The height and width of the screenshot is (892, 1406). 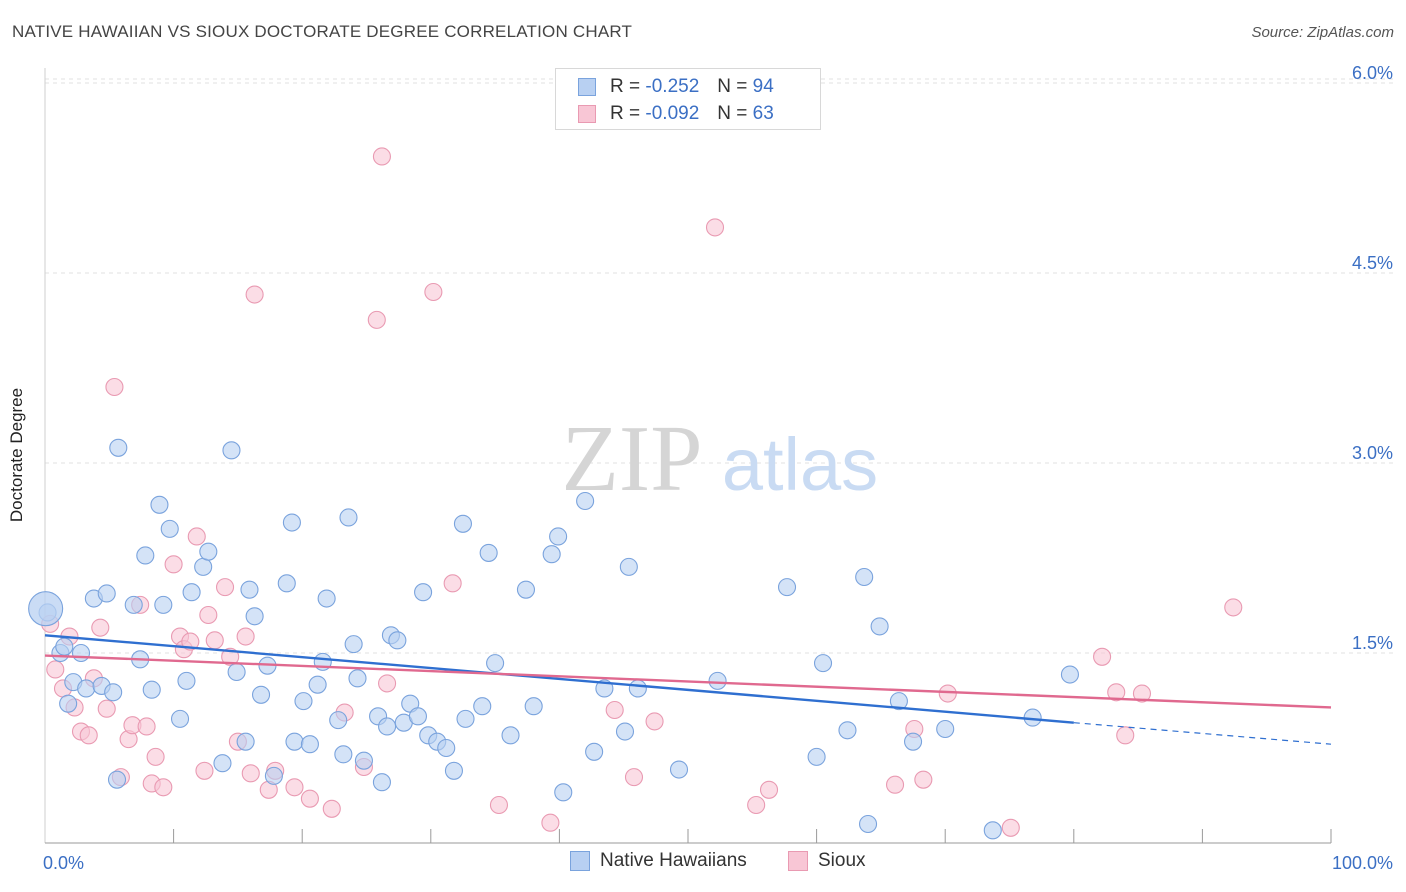 I want to click on x-tick-label: 0.0%, so click(x=63, y=863).